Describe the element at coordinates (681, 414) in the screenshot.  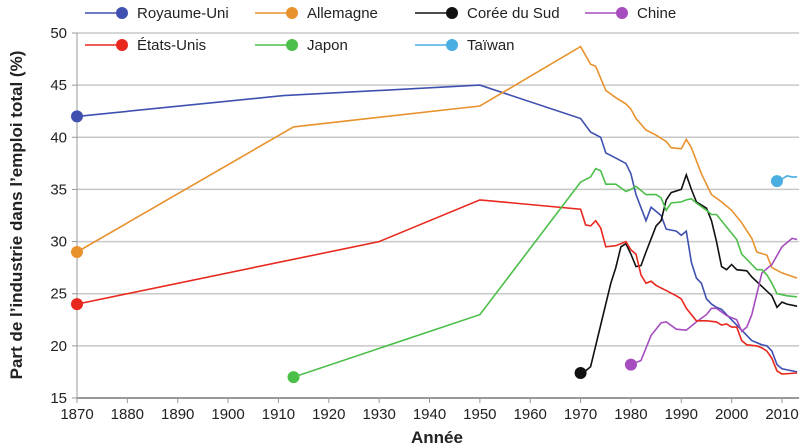
I see `x-tick-label: 1990` at that location.